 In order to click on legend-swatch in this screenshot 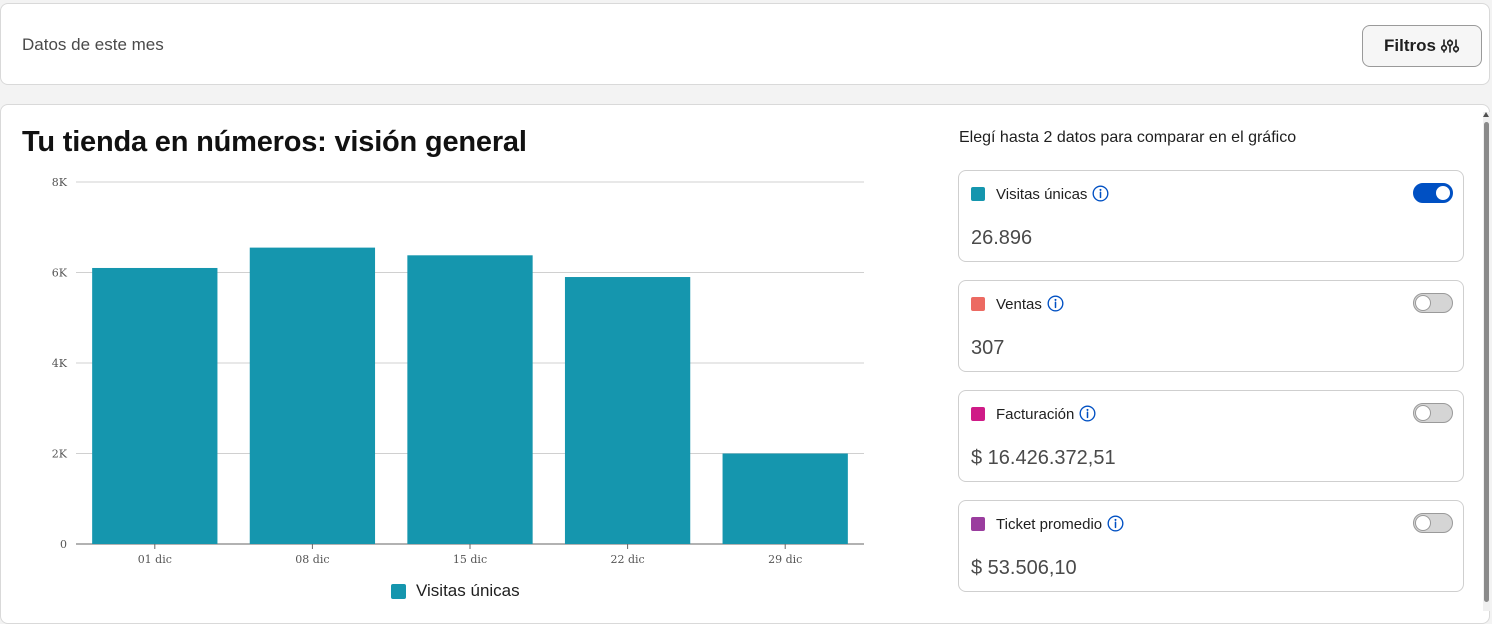, I will do `click(398, 591)`.